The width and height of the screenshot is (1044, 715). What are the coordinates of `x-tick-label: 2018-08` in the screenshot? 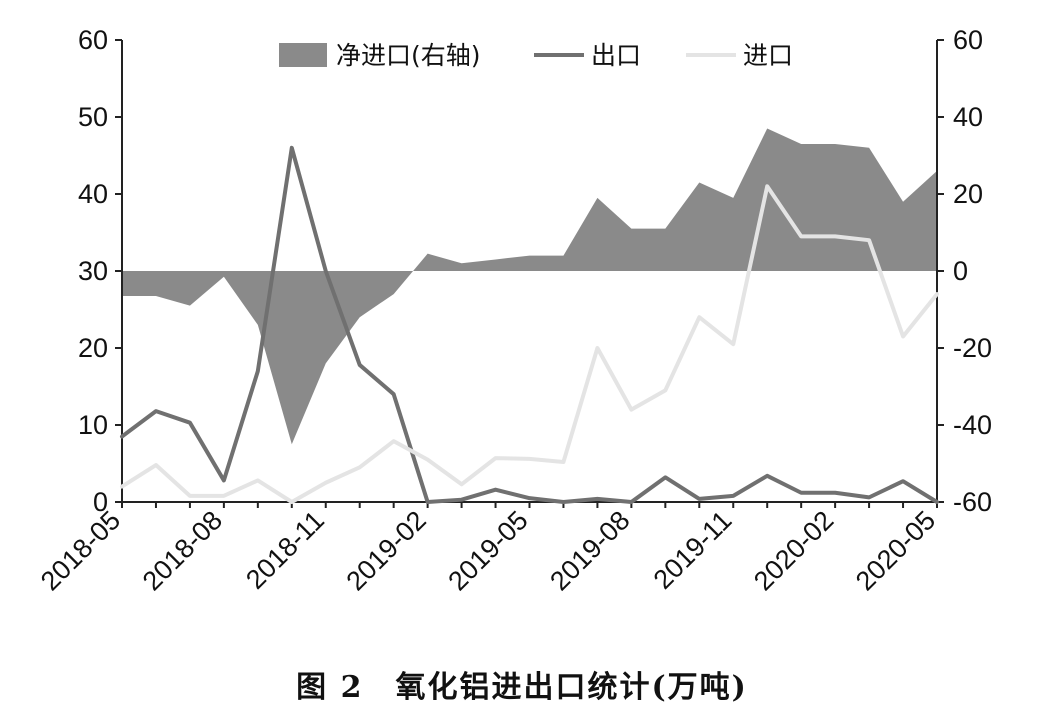 It's located at (182, 550).